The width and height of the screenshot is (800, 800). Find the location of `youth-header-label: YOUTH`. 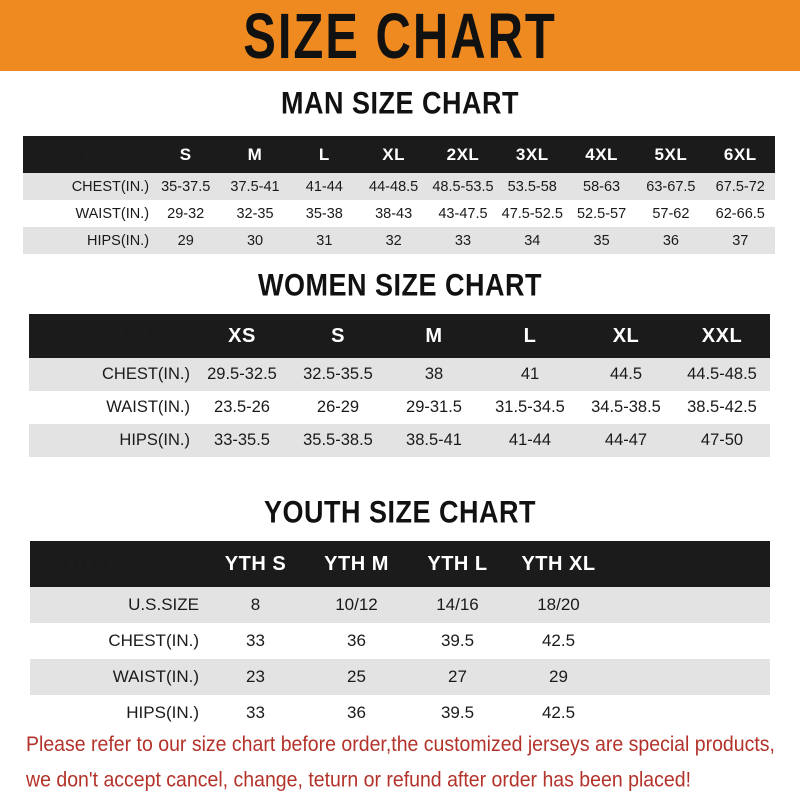

youth-header-label: YOUTH is located at coordinates (117, 564).